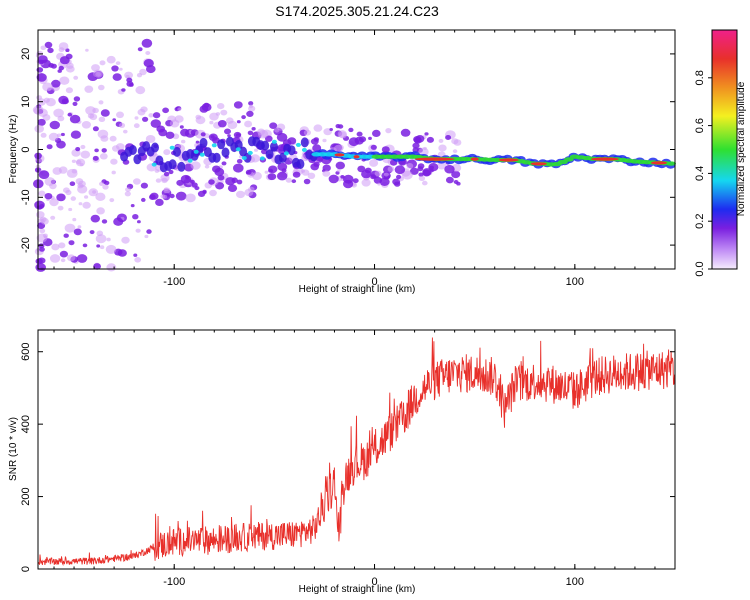 This screenshot has width=750, height=600. What do you see at coordinates (26, 496) in the screenshot?
I see `snr-y-tick-label: 200` at bounding box center [26, 496].